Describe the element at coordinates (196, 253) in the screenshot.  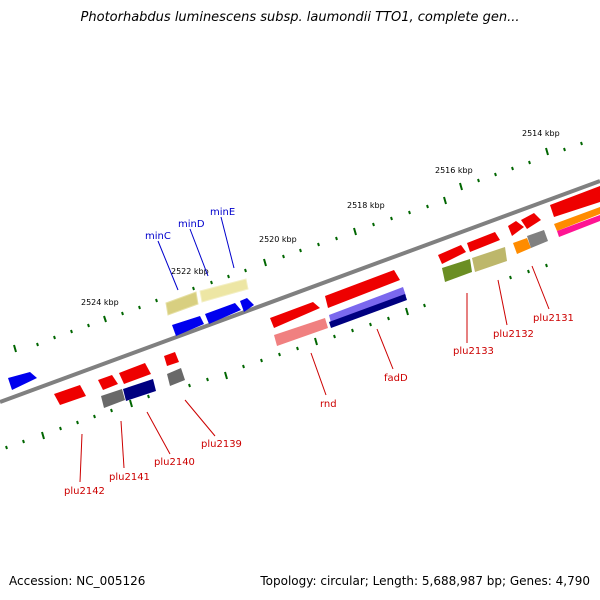
I see `leader-lines-top` at that location.